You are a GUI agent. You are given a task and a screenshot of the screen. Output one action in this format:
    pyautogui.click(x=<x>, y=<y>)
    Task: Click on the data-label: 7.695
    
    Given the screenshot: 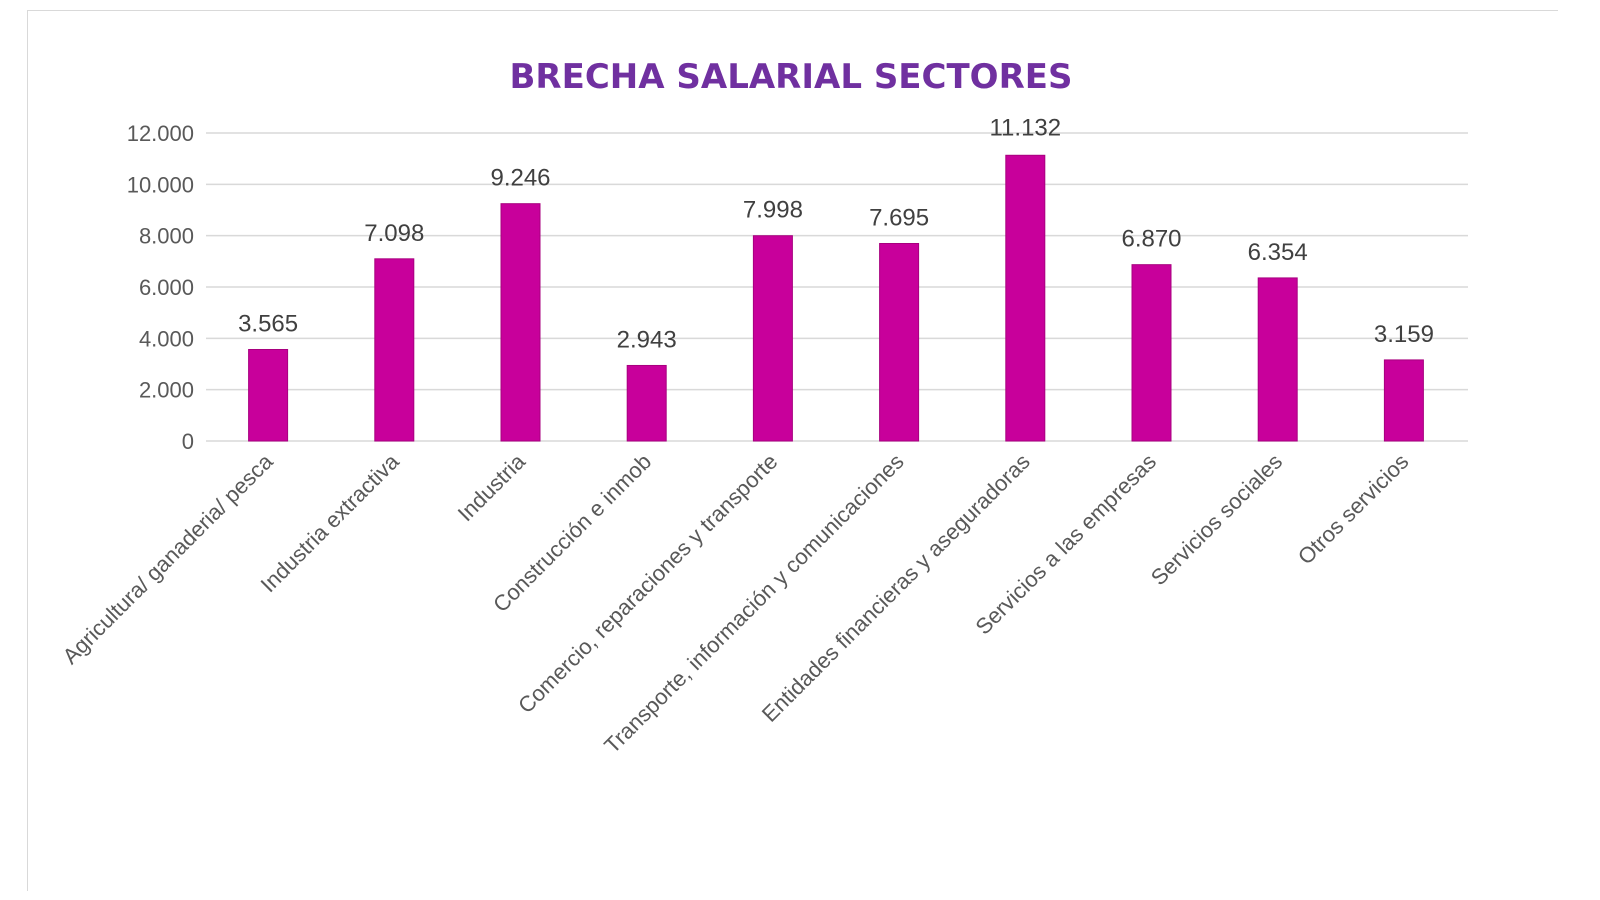 What is the action you would take?
    pyautogui.click(x=899, y=217)
    